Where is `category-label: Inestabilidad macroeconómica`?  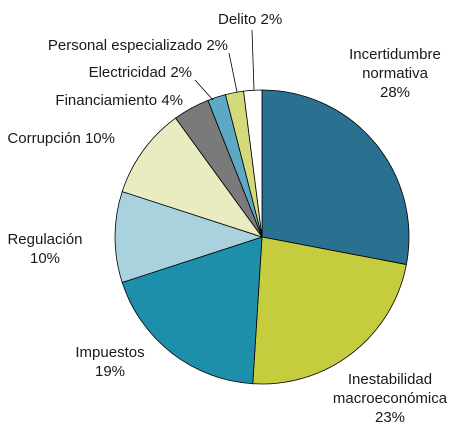 category-label: Inestabilidad macroeconómica is located at coordinates (390, 389).